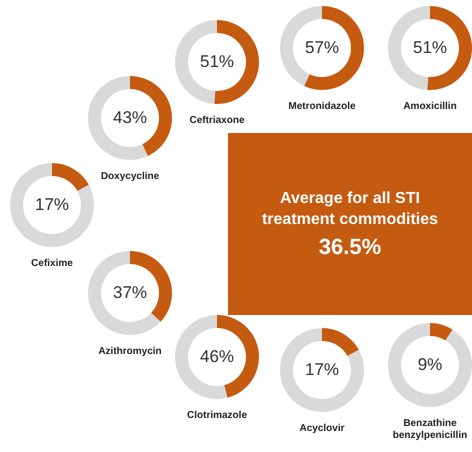  I want to click on data-label: 57%, so click(322, 47).